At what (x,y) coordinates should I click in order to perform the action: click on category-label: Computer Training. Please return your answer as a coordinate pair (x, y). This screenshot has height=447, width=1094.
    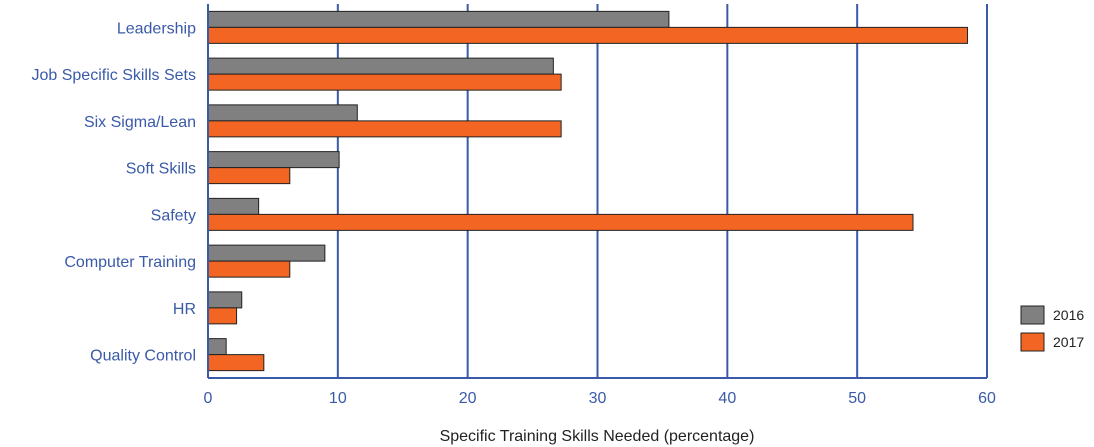
    Looking at the image, I should click on (130, 262).